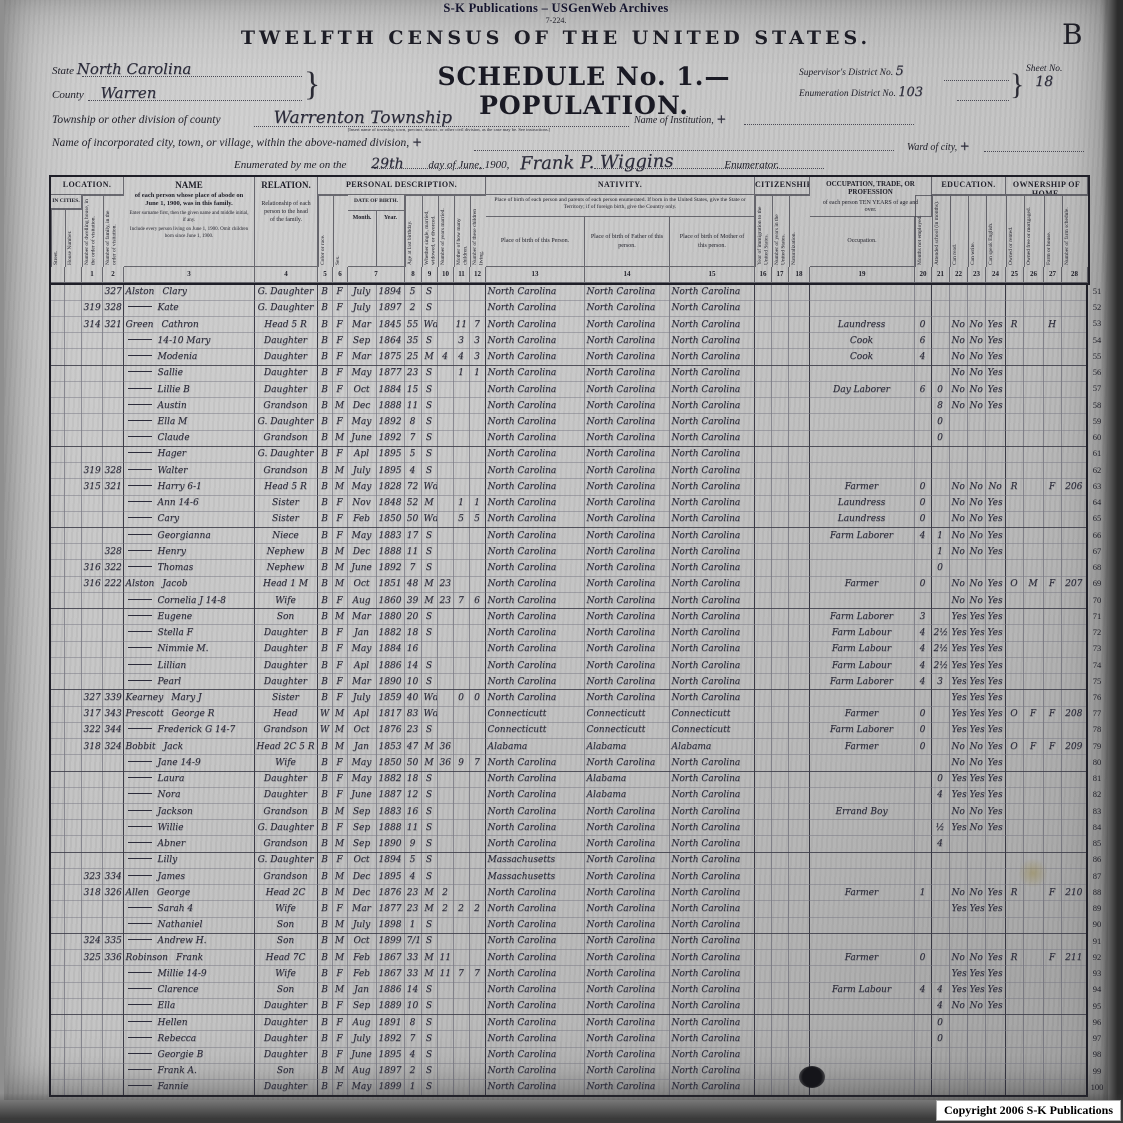 Image resolution: width=1123 pixels, height=1123 pixels. Describe the element at coordinates (362, 601) in the screenshot. I see `cell-mo: Aug` at that location.